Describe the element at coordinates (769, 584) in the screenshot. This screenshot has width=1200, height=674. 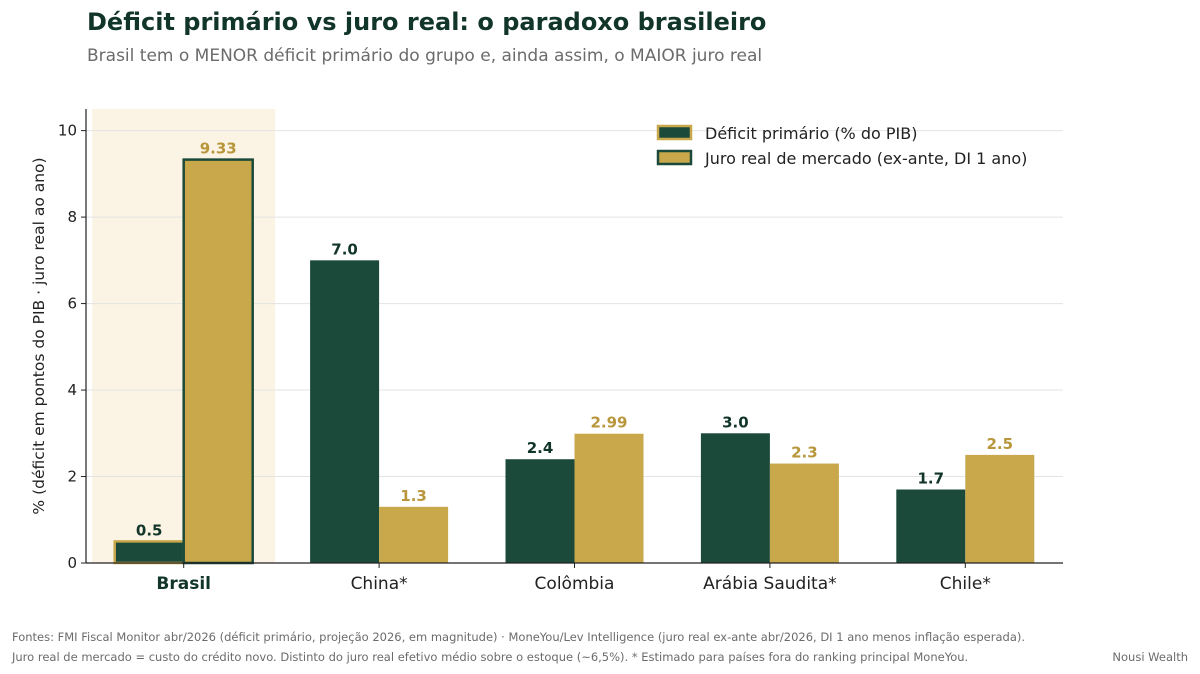
I see `x-tick-label: Arábia Saudita*` at that location.